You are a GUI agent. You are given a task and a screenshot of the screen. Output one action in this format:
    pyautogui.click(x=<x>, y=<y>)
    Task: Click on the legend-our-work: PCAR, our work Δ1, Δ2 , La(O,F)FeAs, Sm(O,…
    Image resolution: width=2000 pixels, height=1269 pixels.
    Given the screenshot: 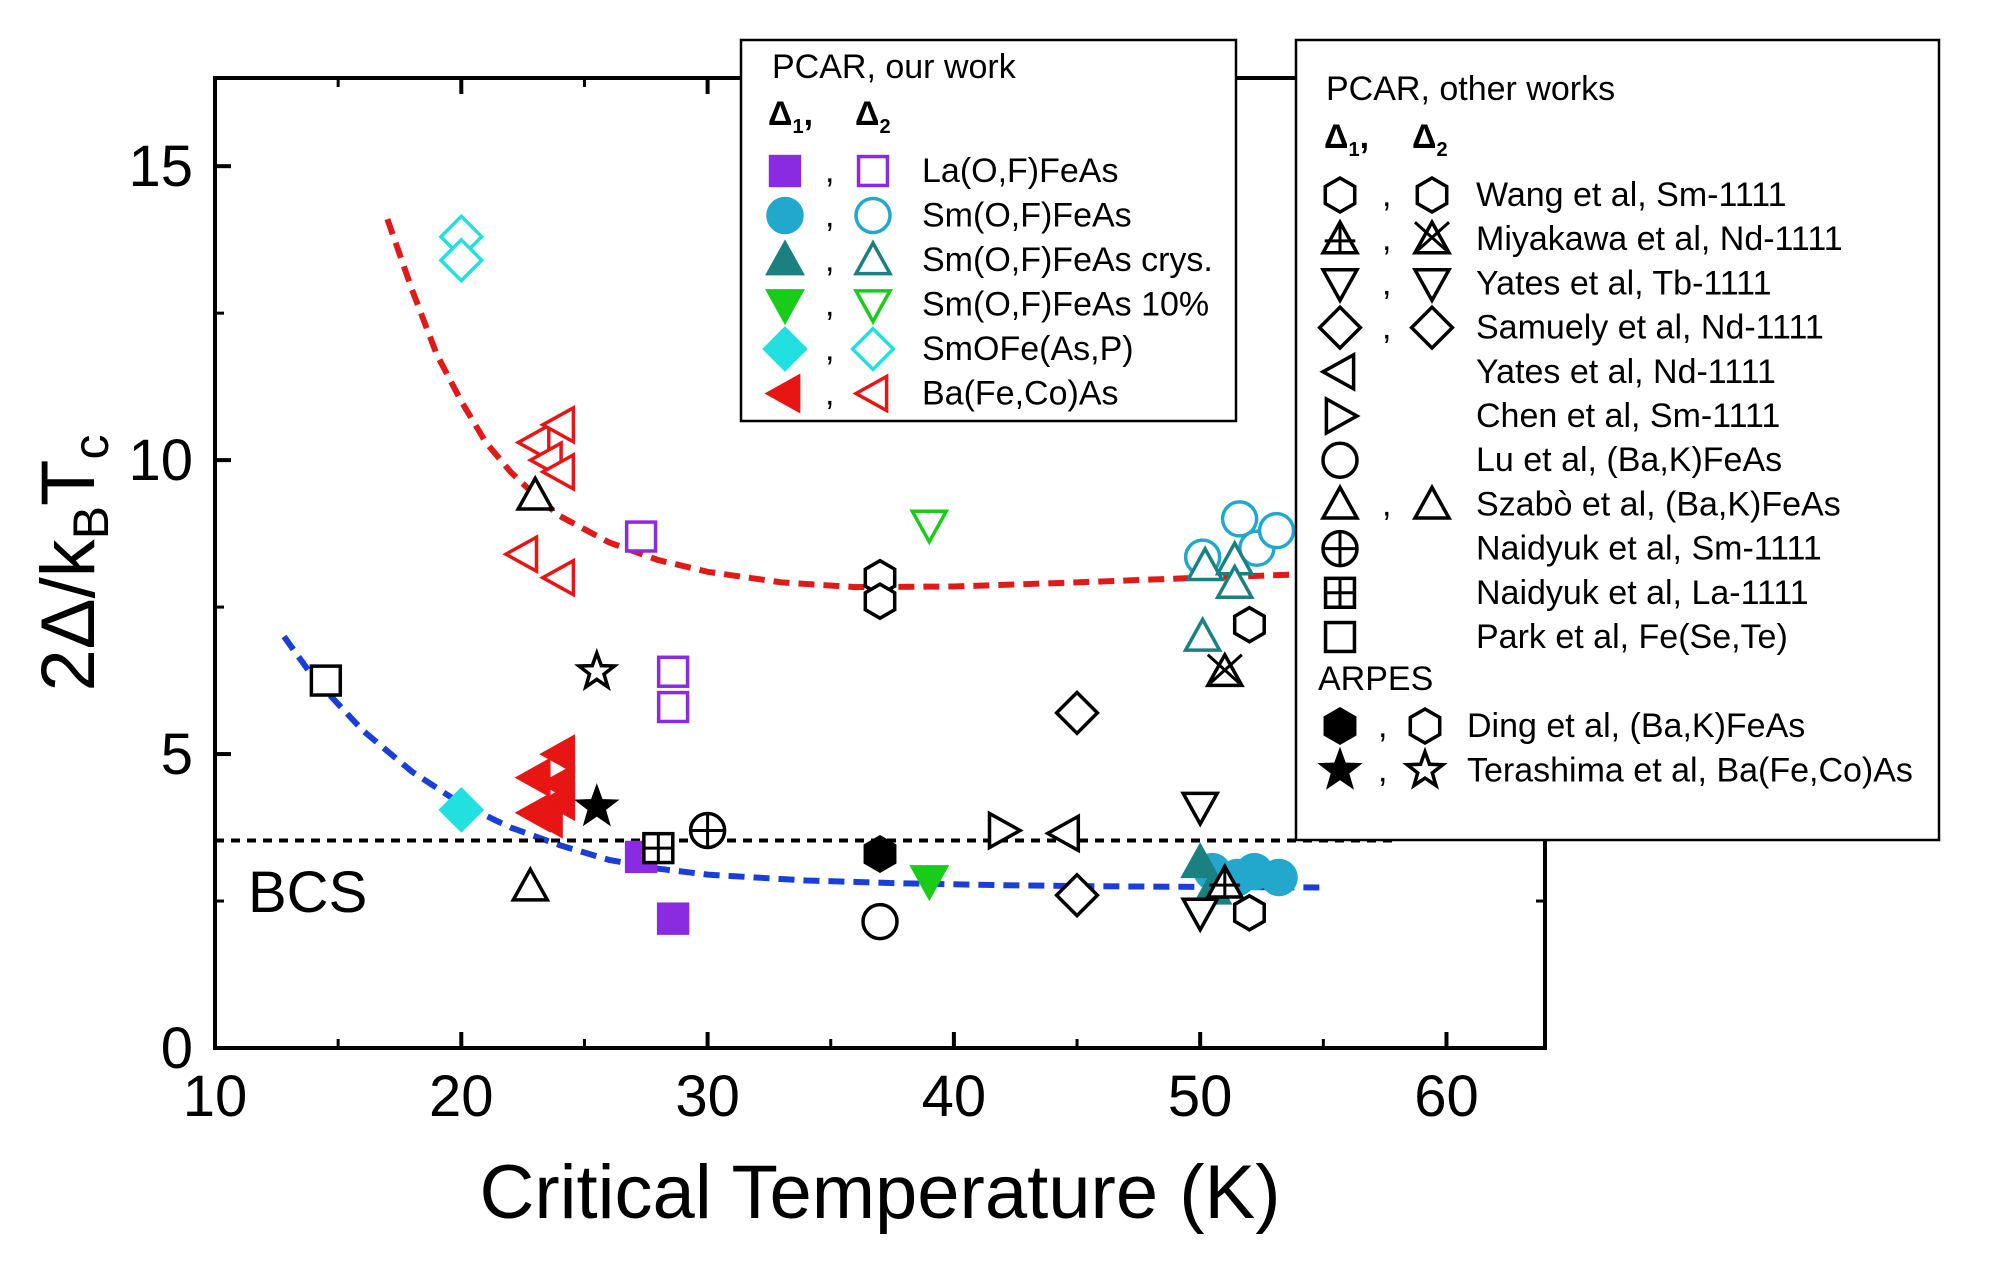 What is the action you would take?
    pyautogui.click(x=988, y=230)
    